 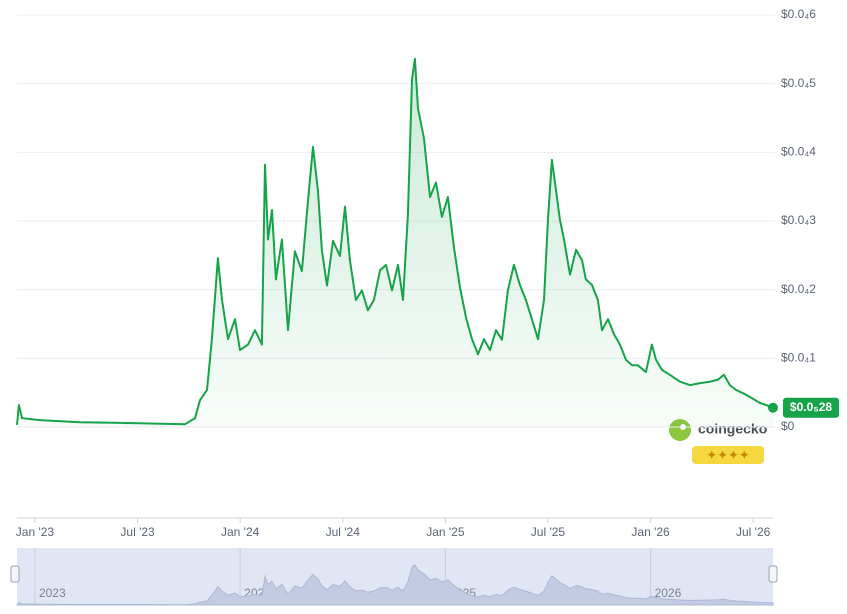 I want to click on current-dot, so click(x=773, y=407).